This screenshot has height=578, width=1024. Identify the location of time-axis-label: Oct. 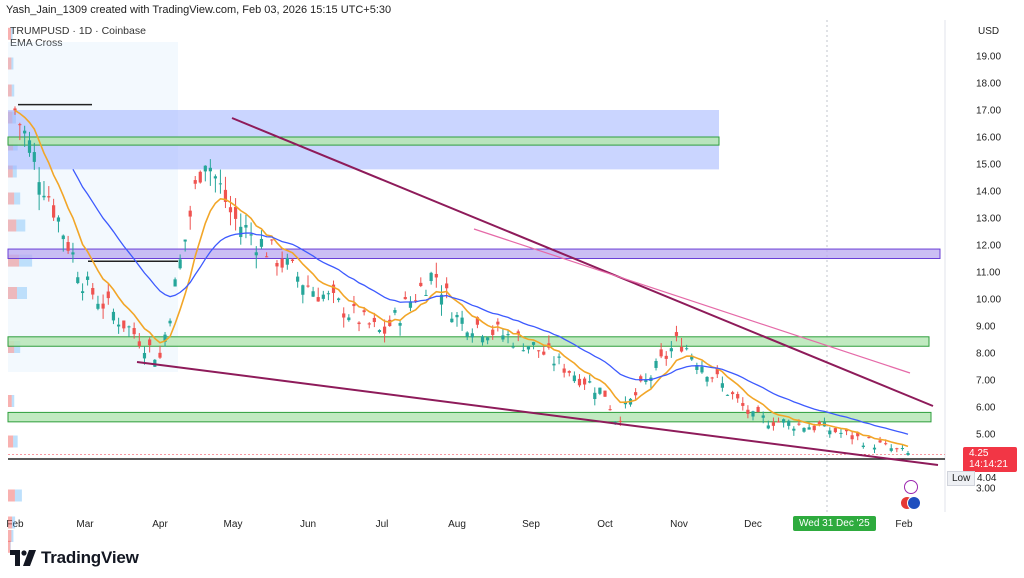
(605, 524).